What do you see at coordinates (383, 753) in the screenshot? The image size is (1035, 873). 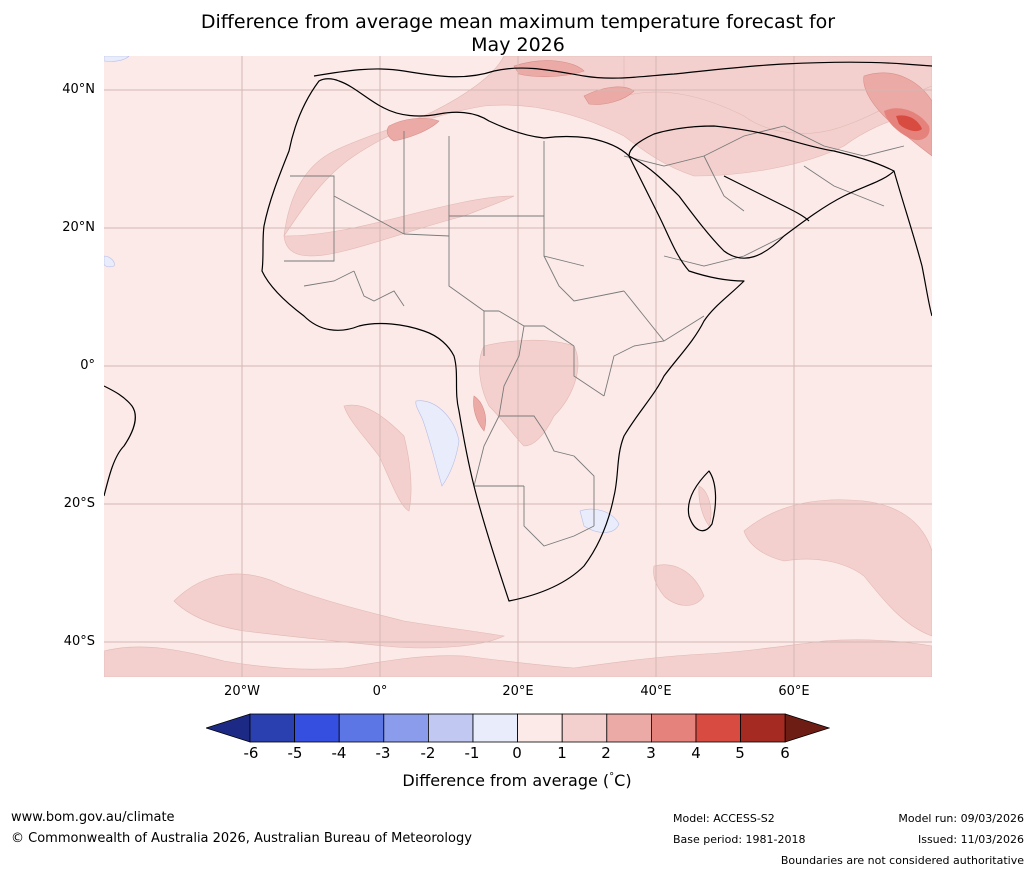 I see `colorbar-tick-label: -3` at bounding box center [383, 753].